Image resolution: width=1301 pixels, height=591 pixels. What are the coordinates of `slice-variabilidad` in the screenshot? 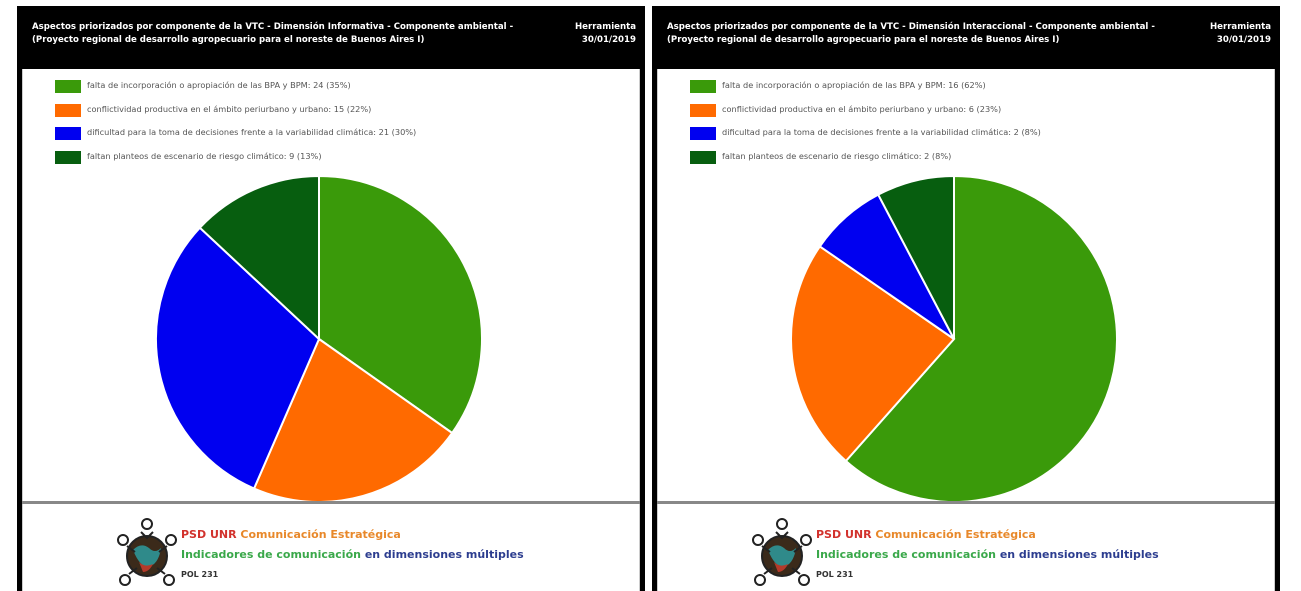 It's located at (238, 358).